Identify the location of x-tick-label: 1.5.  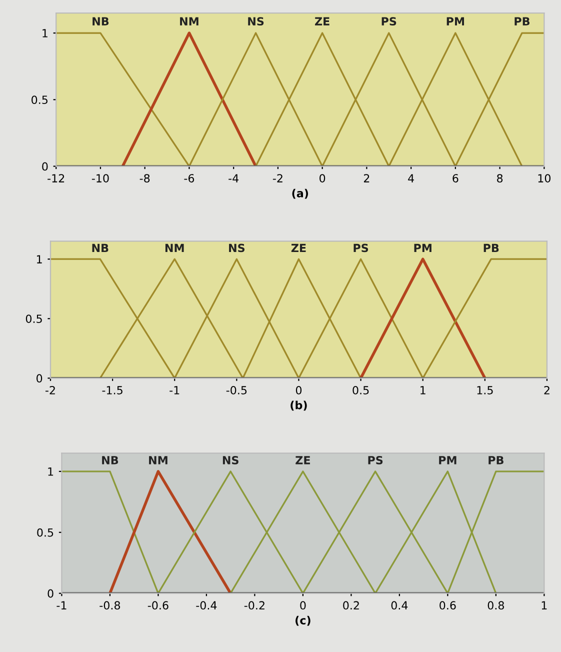
(485, 390).